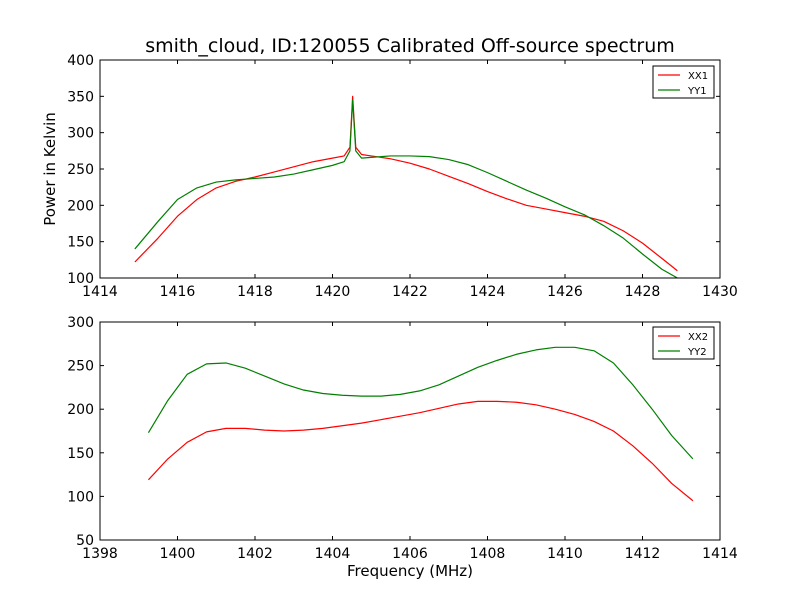  What do you see at coordinates (565, 554) in the screenshot?
I see `bottom-x-tick-label-1410: 1410` at bounding box center [565, 554].